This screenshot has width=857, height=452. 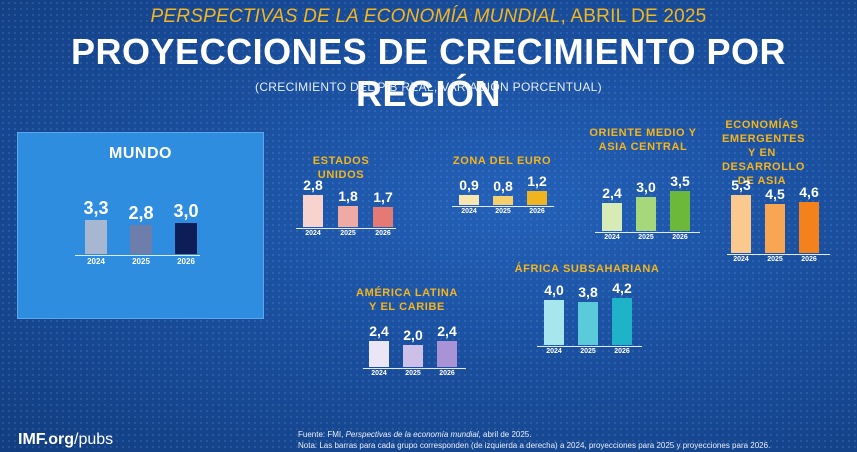 What do you see at coordinates (407, 300) in the screenshot?
I see `chart-title: AMÉRICA LATINA Y EL CARIBE` at bounding box center [407, 300].